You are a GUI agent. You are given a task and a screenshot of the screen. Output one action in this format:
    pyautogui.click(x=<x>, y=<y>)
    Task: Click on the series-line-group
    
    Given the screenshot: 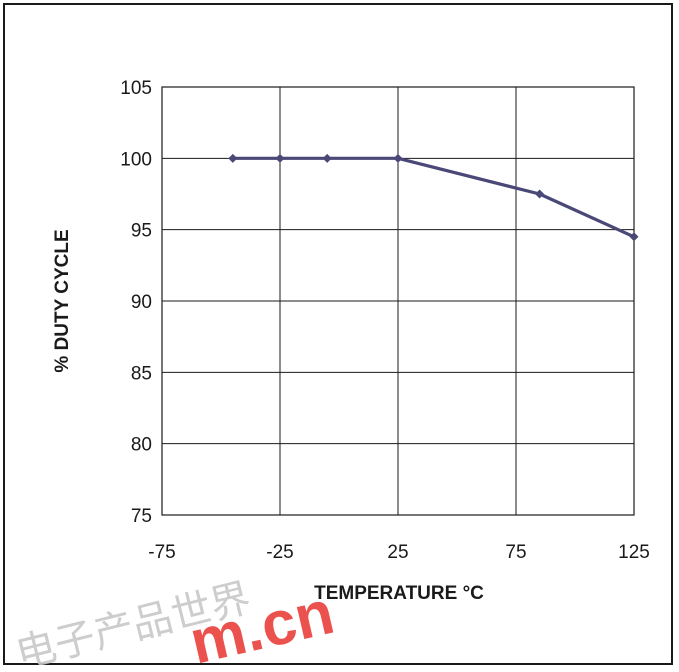 What is the action you would take?
    pyautogui.click(x=433, y=197)
    